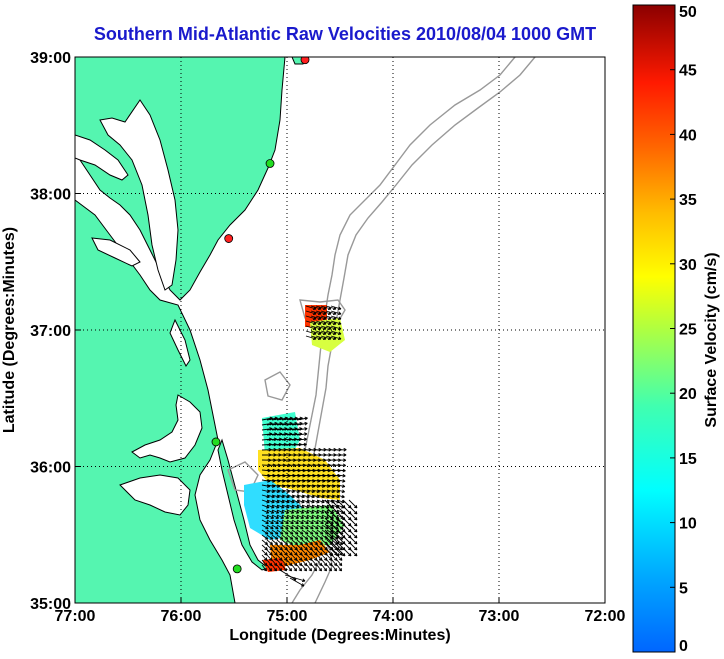  What do you see at coordinates (605, 616) in the screenshot?
I see `x-tick-label: 72:00` at bounding box center [605, 616].